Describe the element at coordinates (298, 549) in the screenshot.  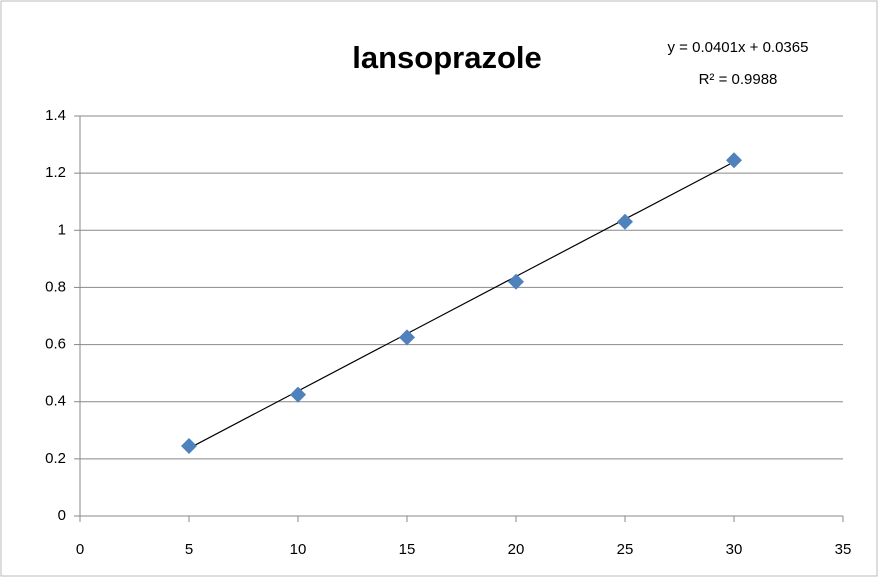
I see `x-tick-label: 10` at that location.